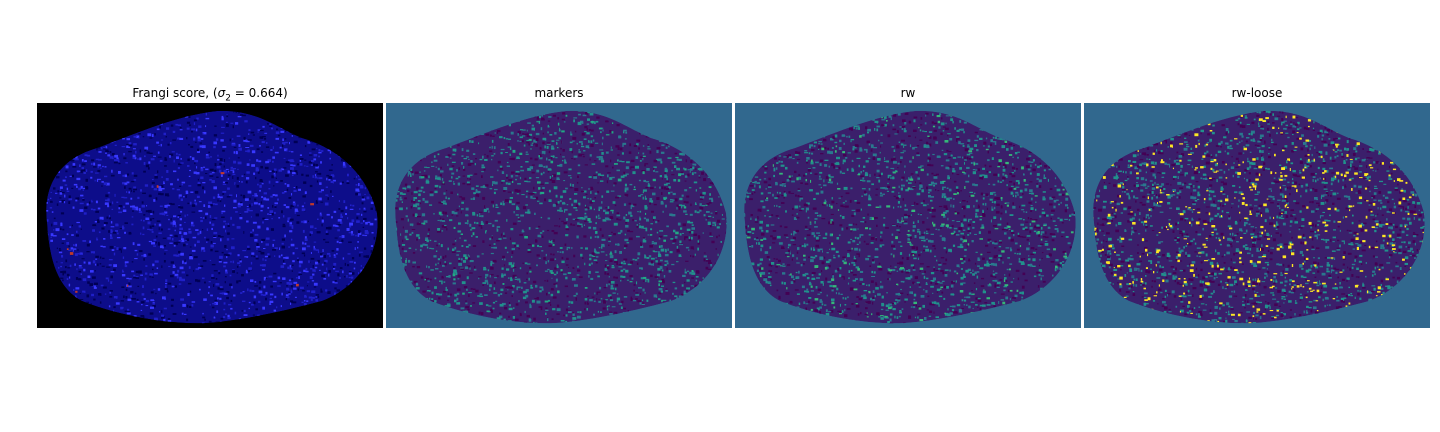  I want to click on rw-image, so click(908, 215).